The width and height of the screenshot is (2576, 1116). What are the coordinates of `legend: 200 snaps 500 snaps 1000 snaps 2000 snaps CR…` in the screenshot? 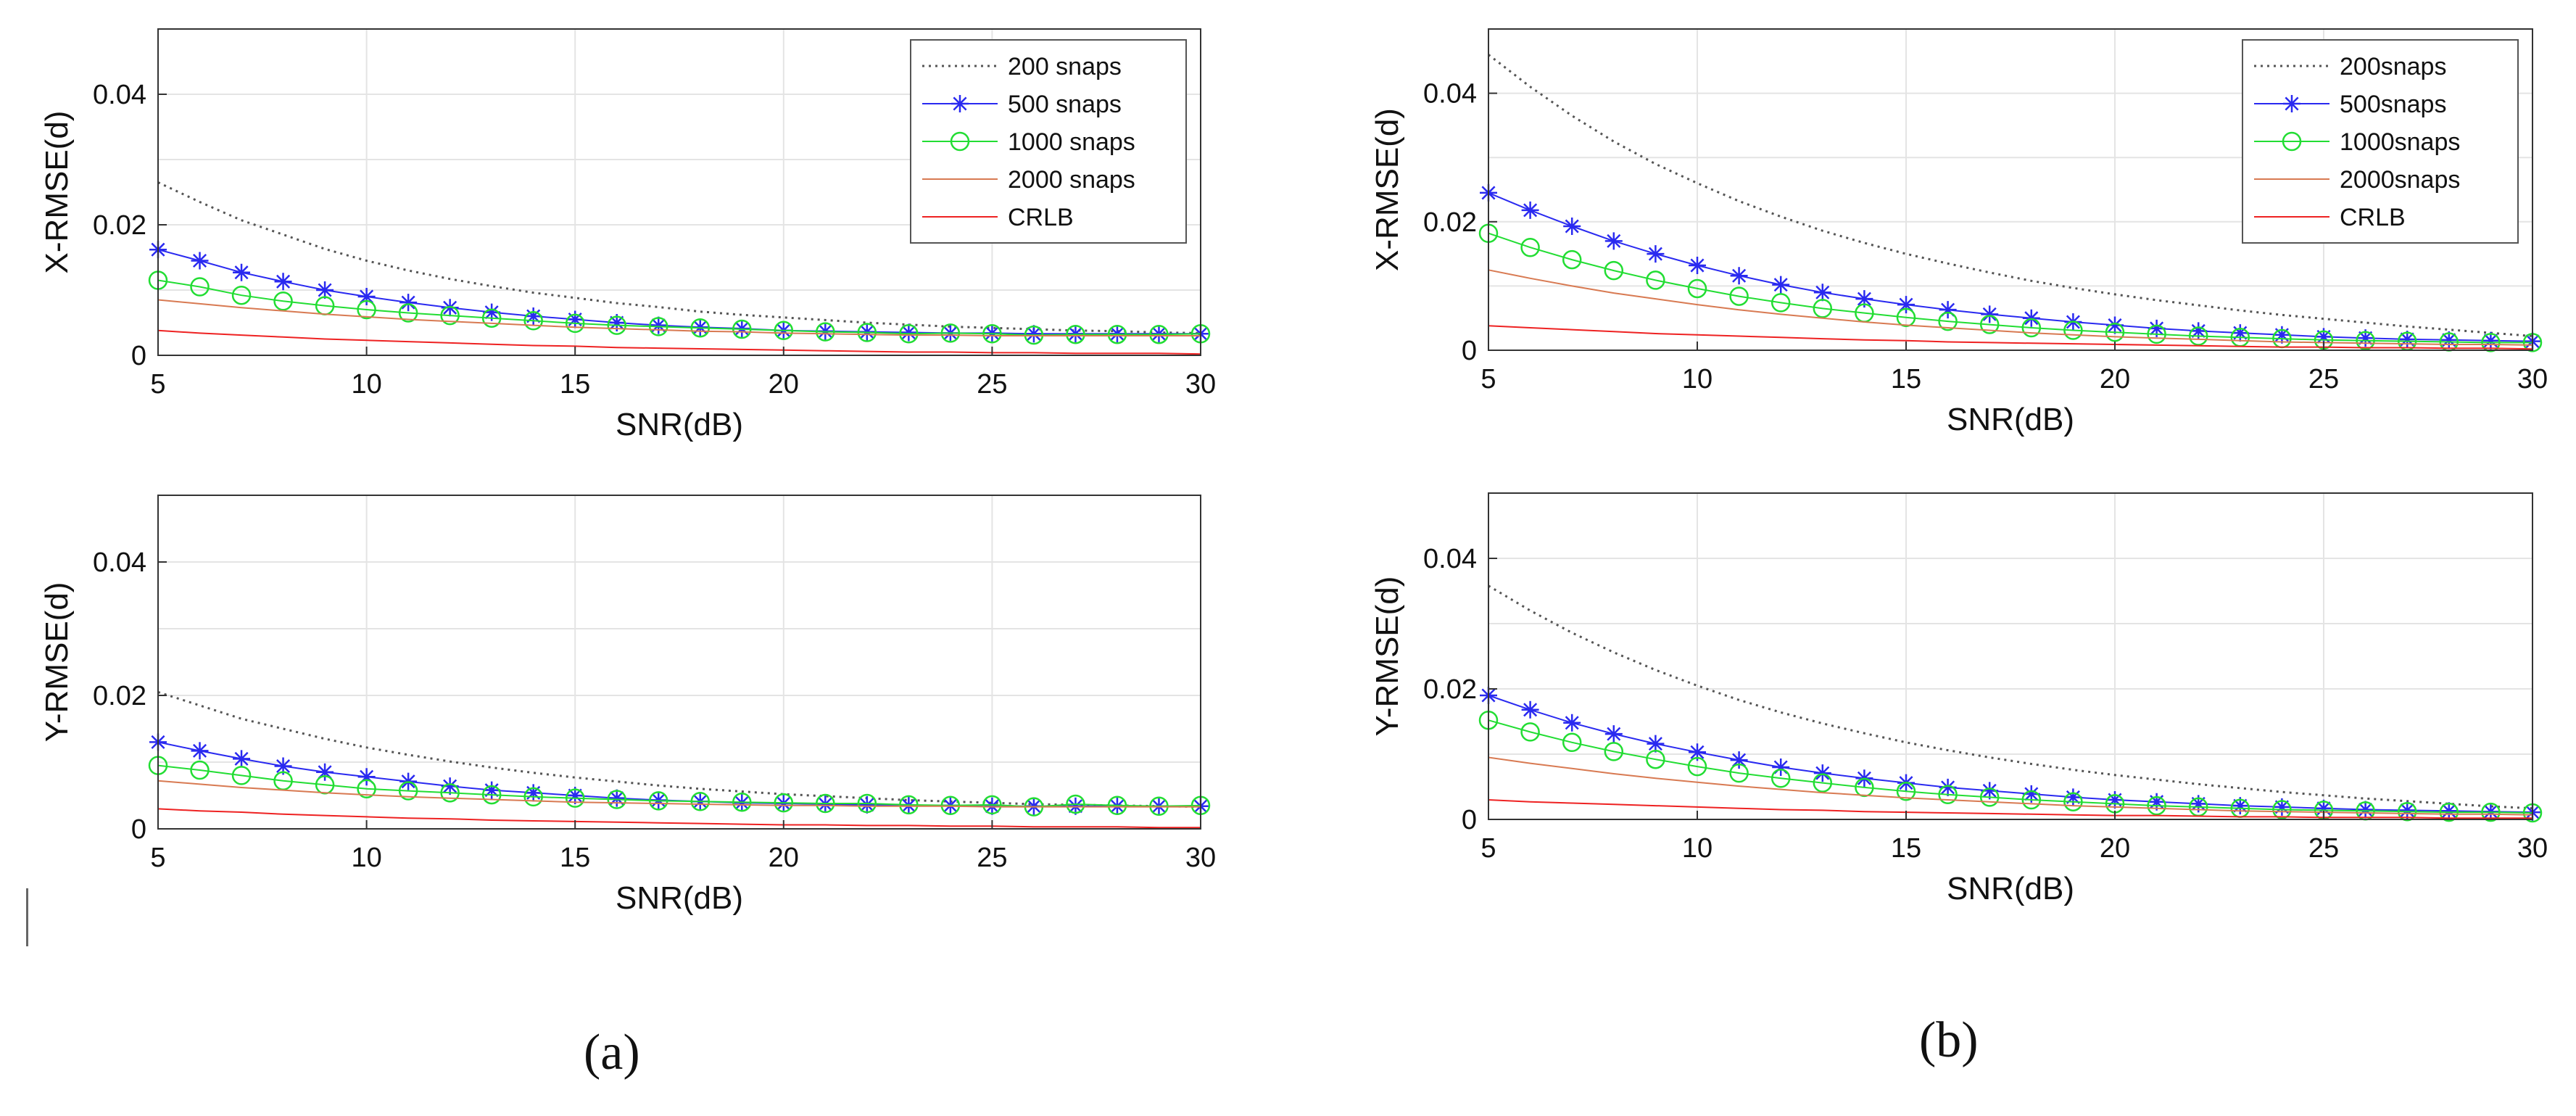 It's located at (1049, 141).